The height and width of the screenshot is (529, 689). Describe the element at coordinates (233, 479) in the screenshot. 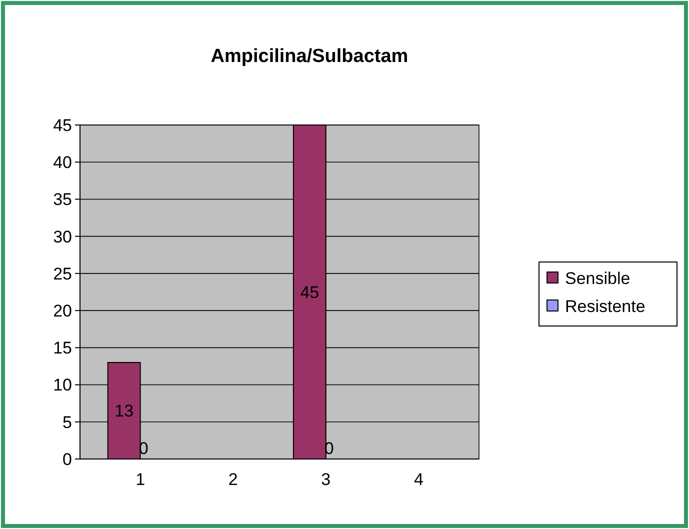

I see `x-tick-label: 2` at that location.